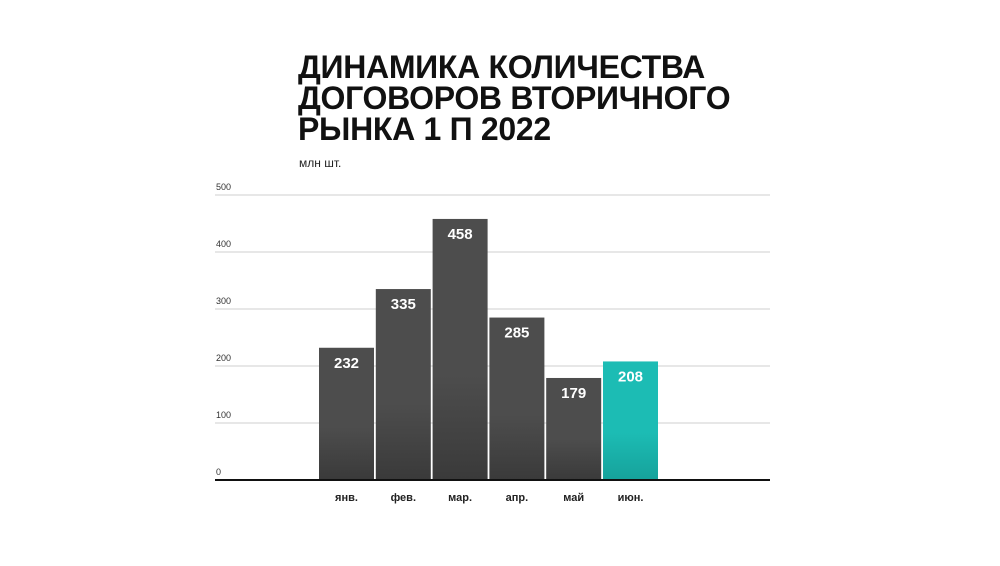 This screenshot has width=1000, height=566. I want to click on y-tick-label: 400, so click(223, 244).